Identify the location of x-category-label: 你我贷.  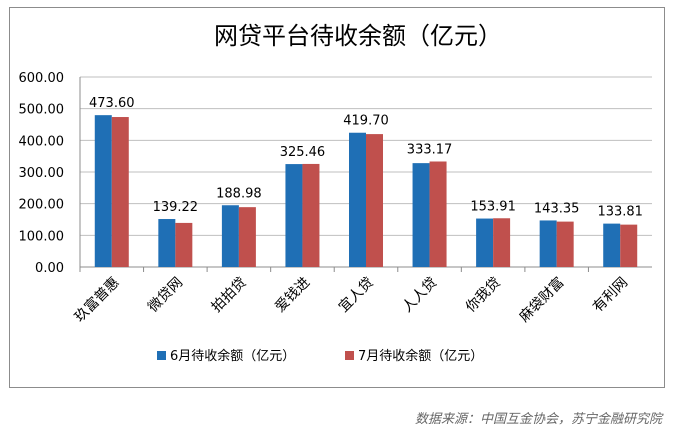
(483, 295).